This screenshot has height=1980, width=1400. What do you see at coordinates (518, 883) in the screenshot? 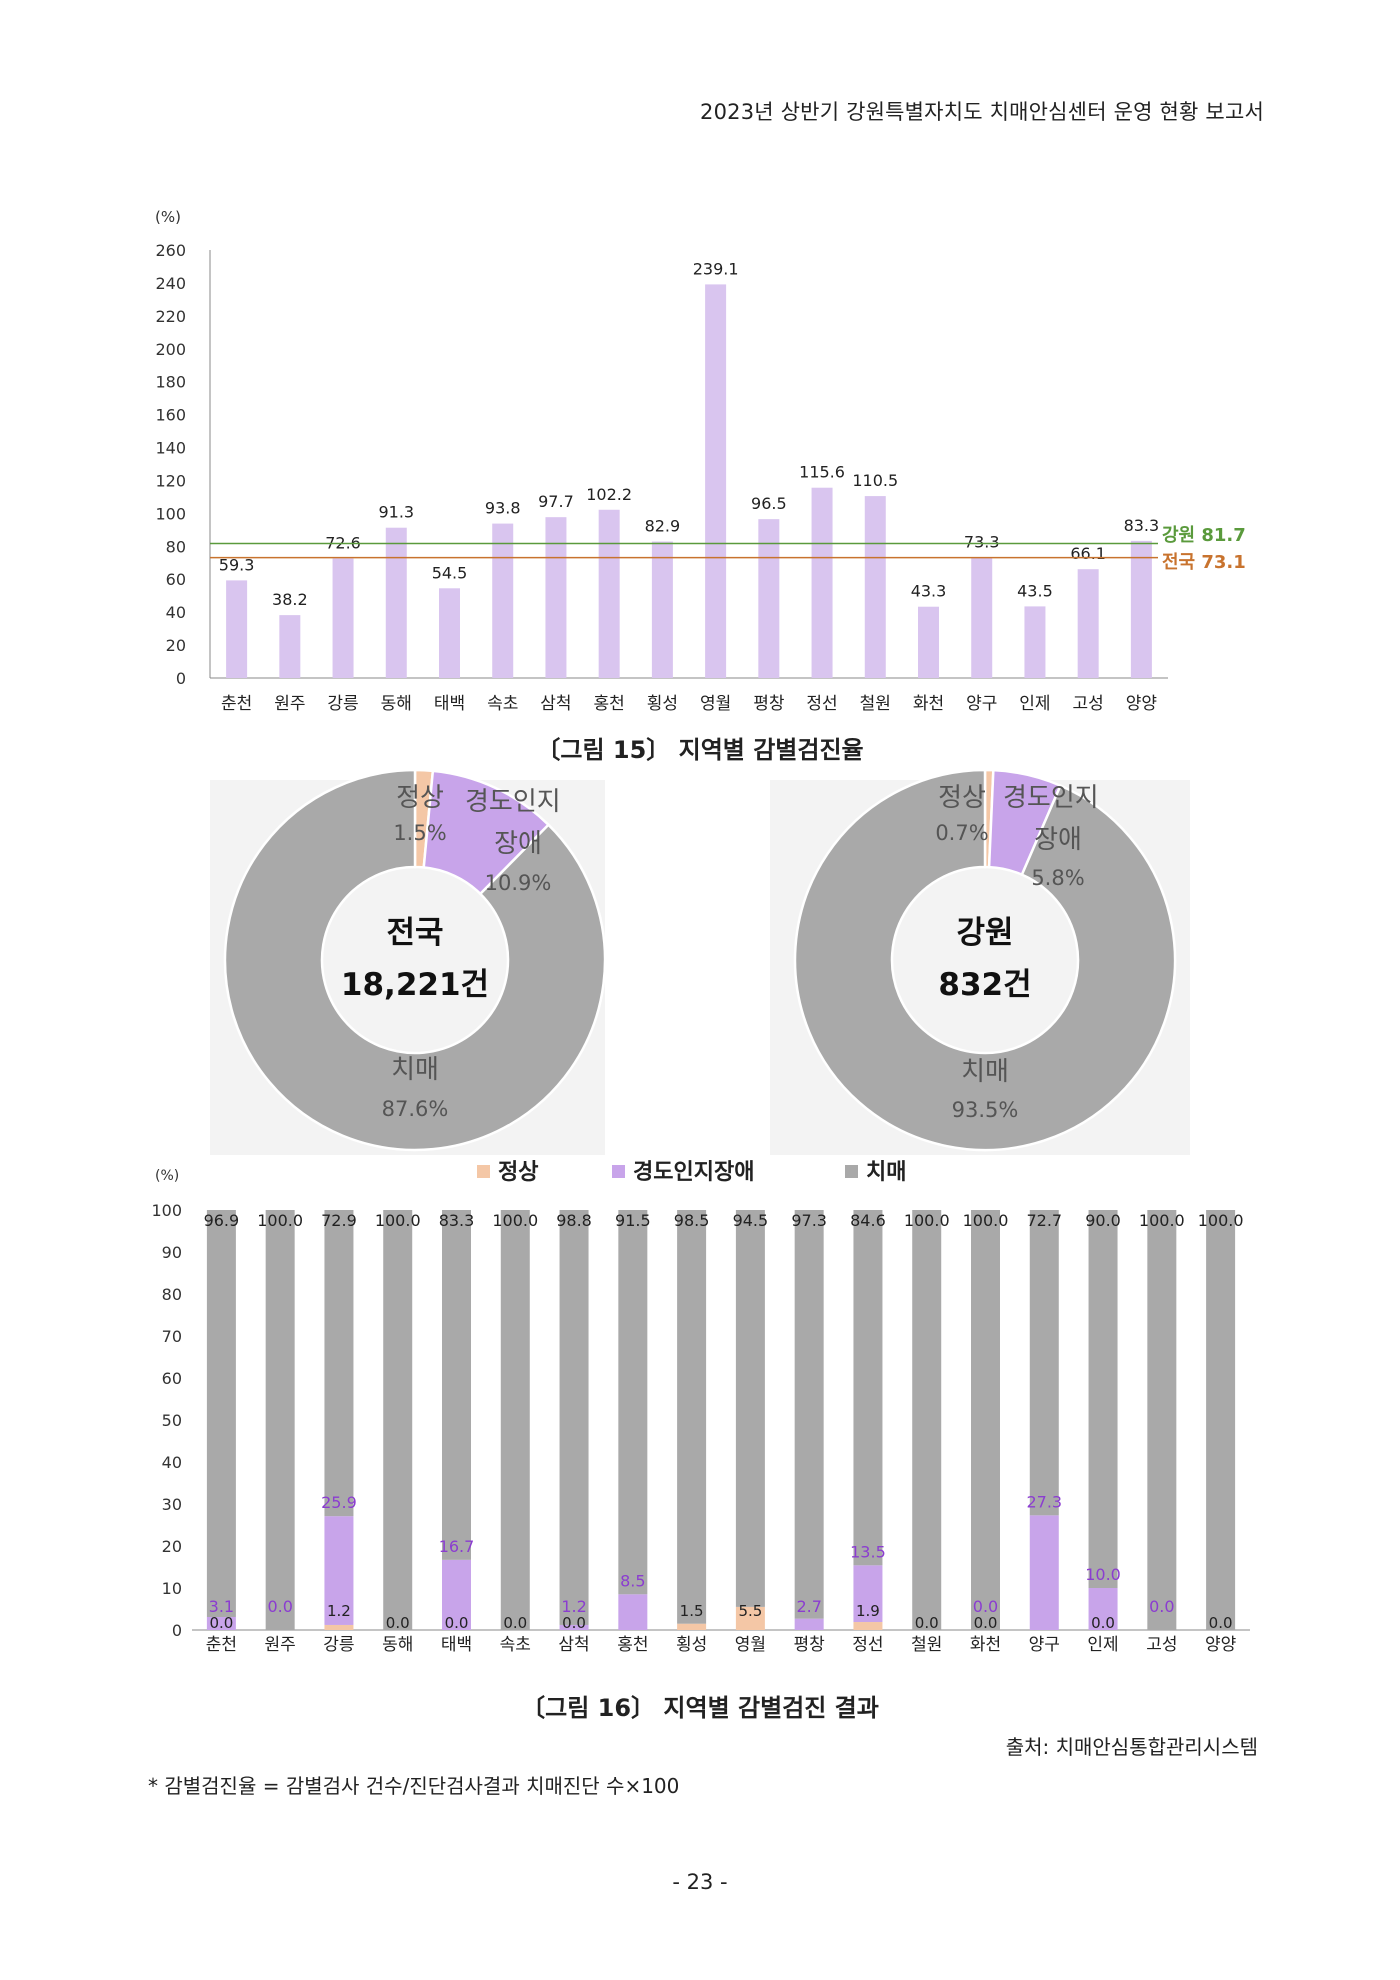
I see `donut-slice-label: 10.9%` at bounding box center [518, 883].